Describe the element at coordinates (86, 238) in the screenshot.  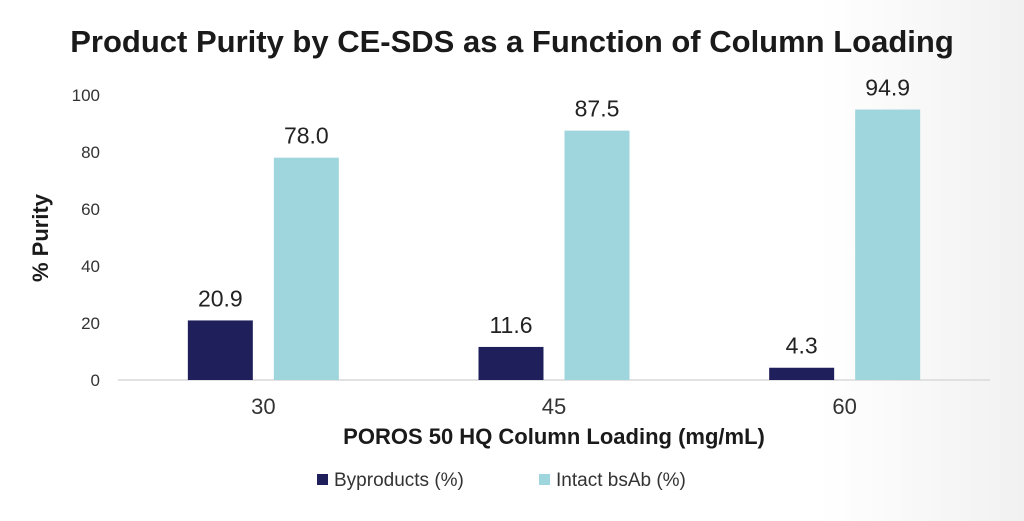
I see `y-axis-ticks: 0 20 40 60 80 100` at that location.